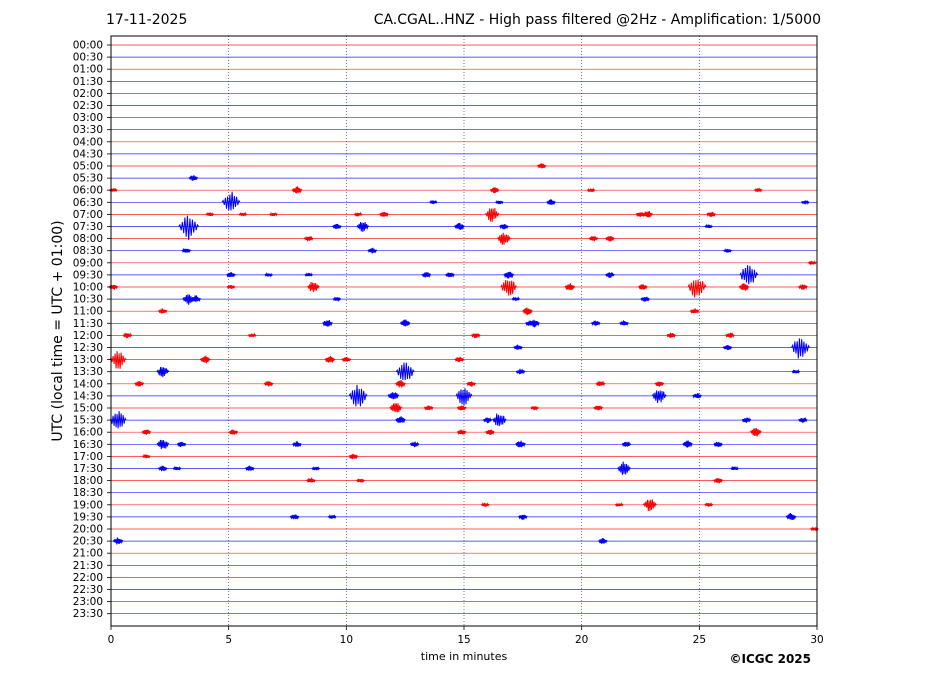 The image size is (927, 696). What do you see at coordinates (88, 70) in the screenshot?
I see `y-tick-label: 01:00` at bounding box center [88, 70].